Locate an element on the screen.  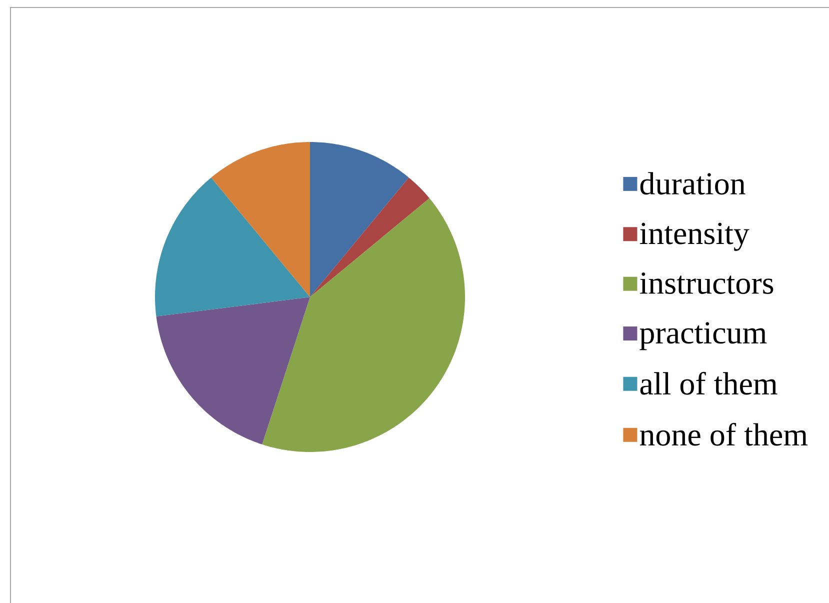
legend-label: none of them is located at coordinates (724, 434).